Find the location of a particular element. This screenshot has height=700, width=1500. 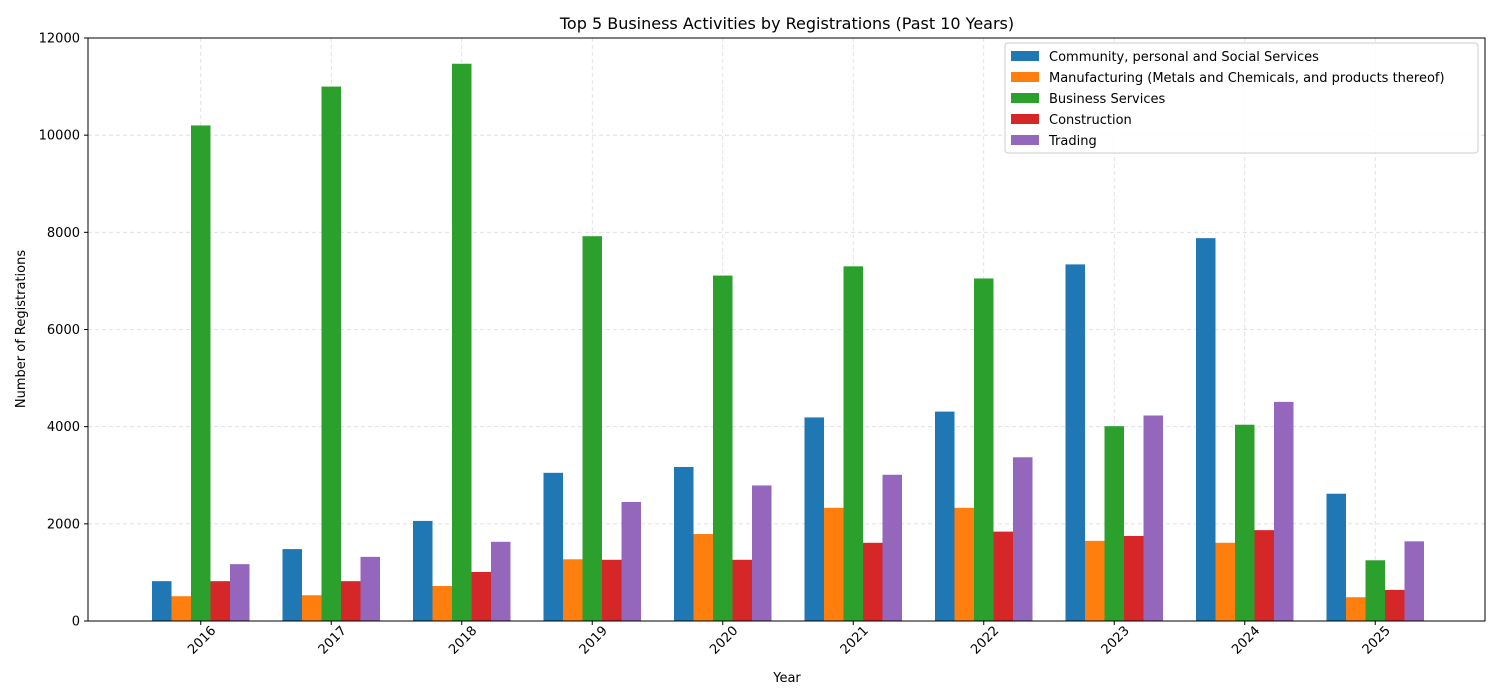

legend-box is located at coordinates (1241, 98).